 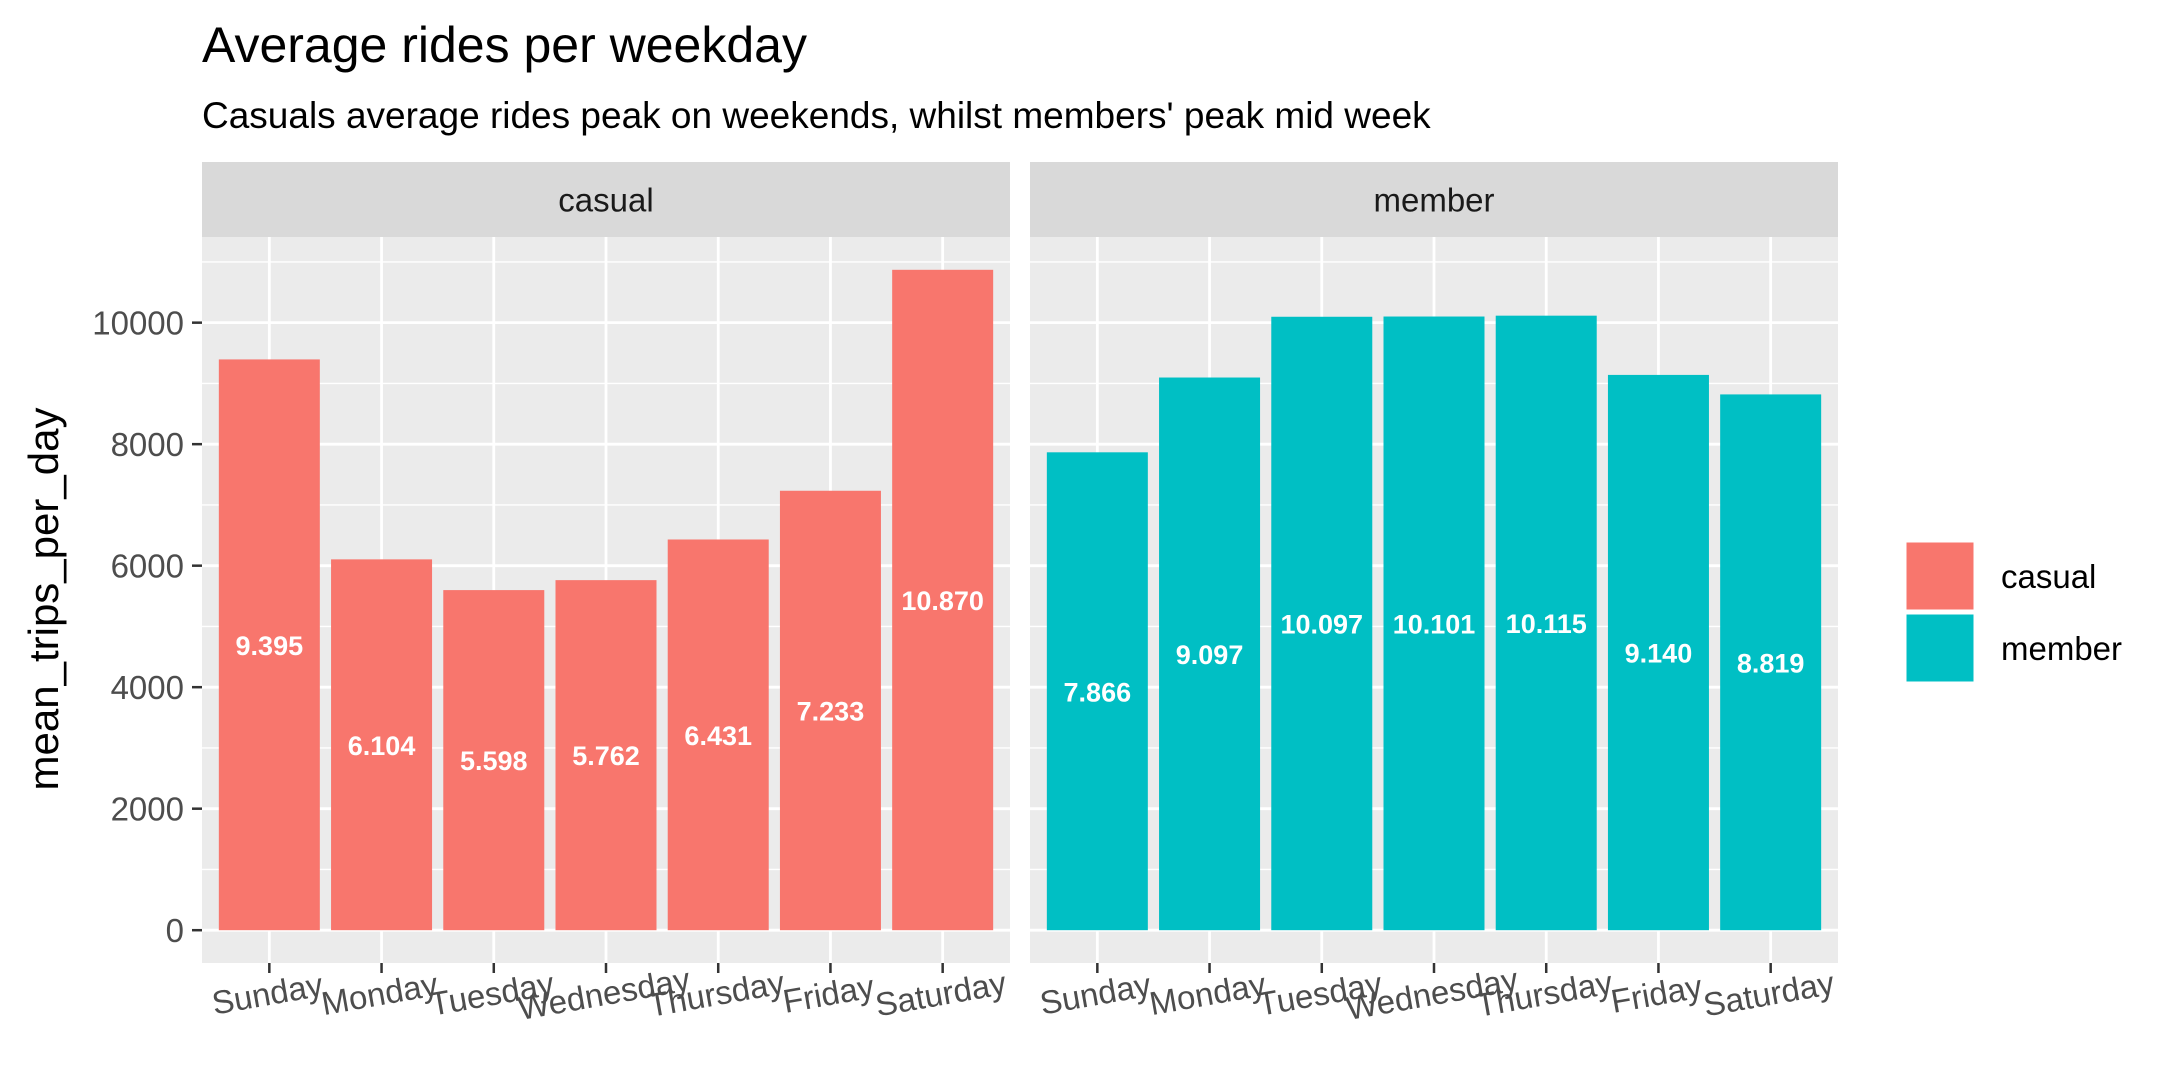 I want to click on data-label: 7.233, so click(x=831, y=711).